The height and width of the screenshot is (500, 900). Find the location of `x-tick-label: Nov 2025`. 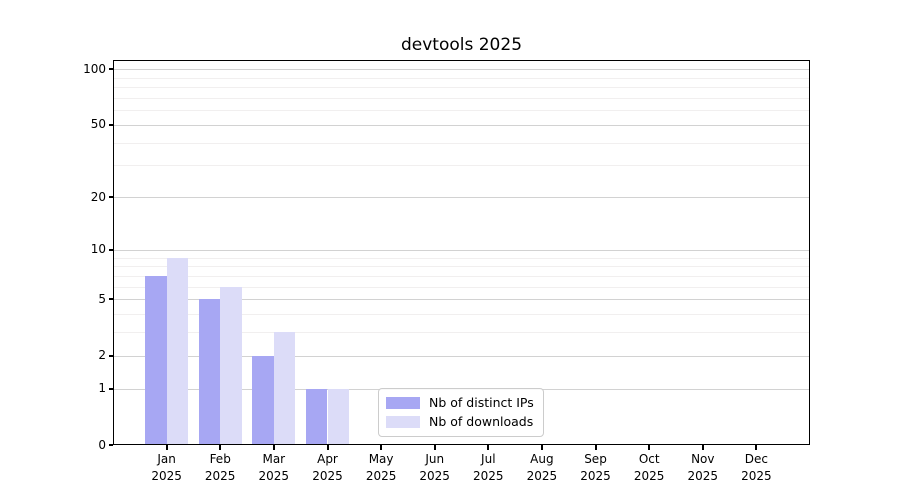

x-tick-label: Nov 2025 is located at coordinates (703, 467).